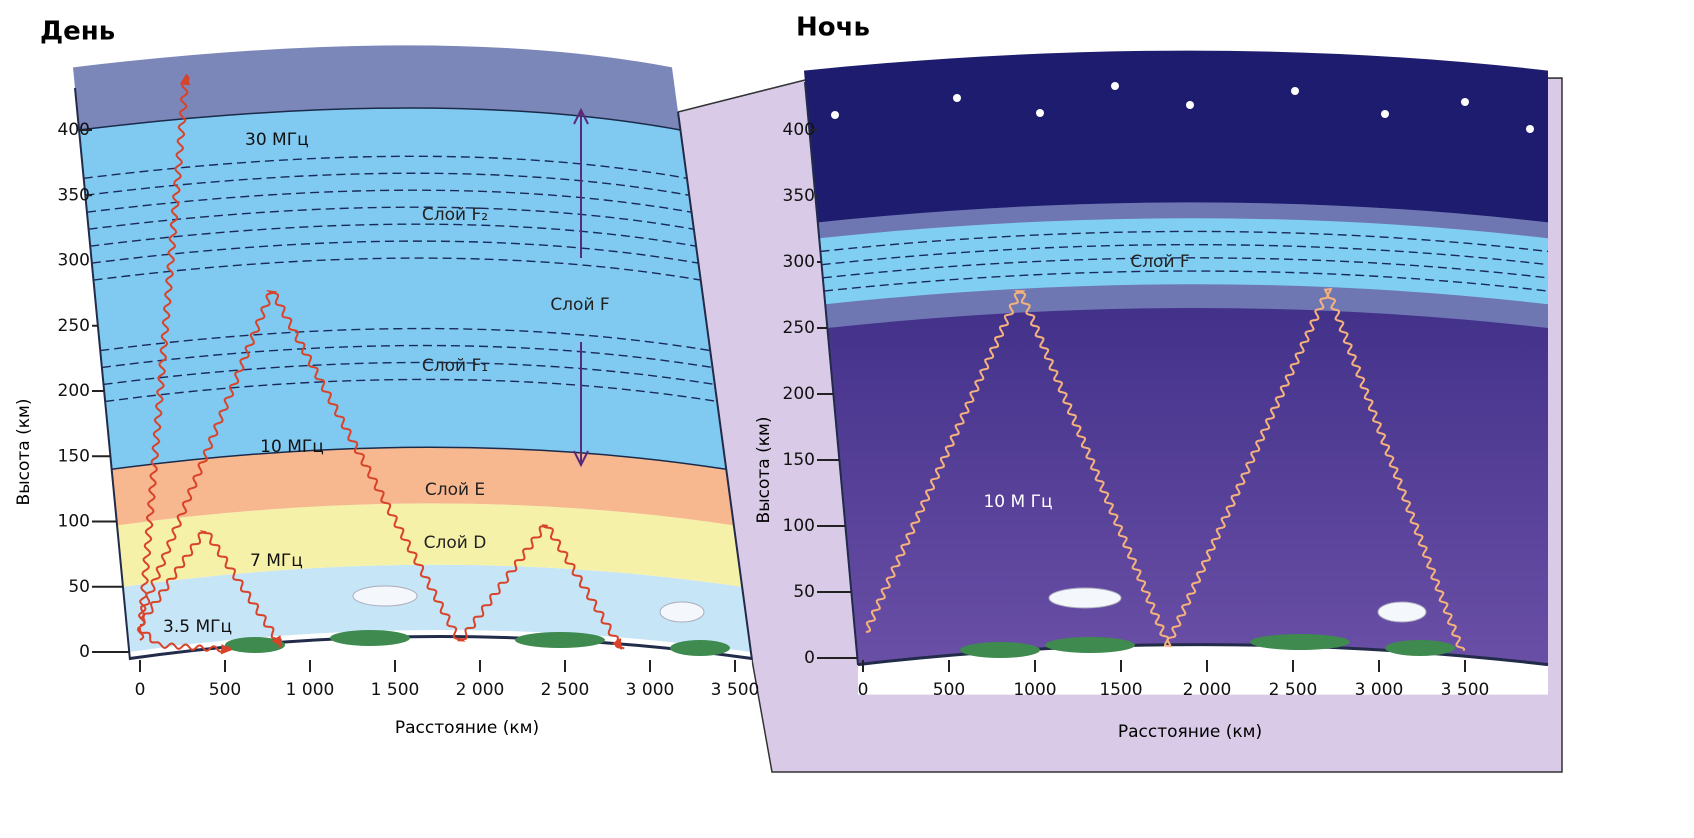  Describe the element at coordinates (310, 690) in the screenshot. I see `x-tick-label: 1 000` at that location.